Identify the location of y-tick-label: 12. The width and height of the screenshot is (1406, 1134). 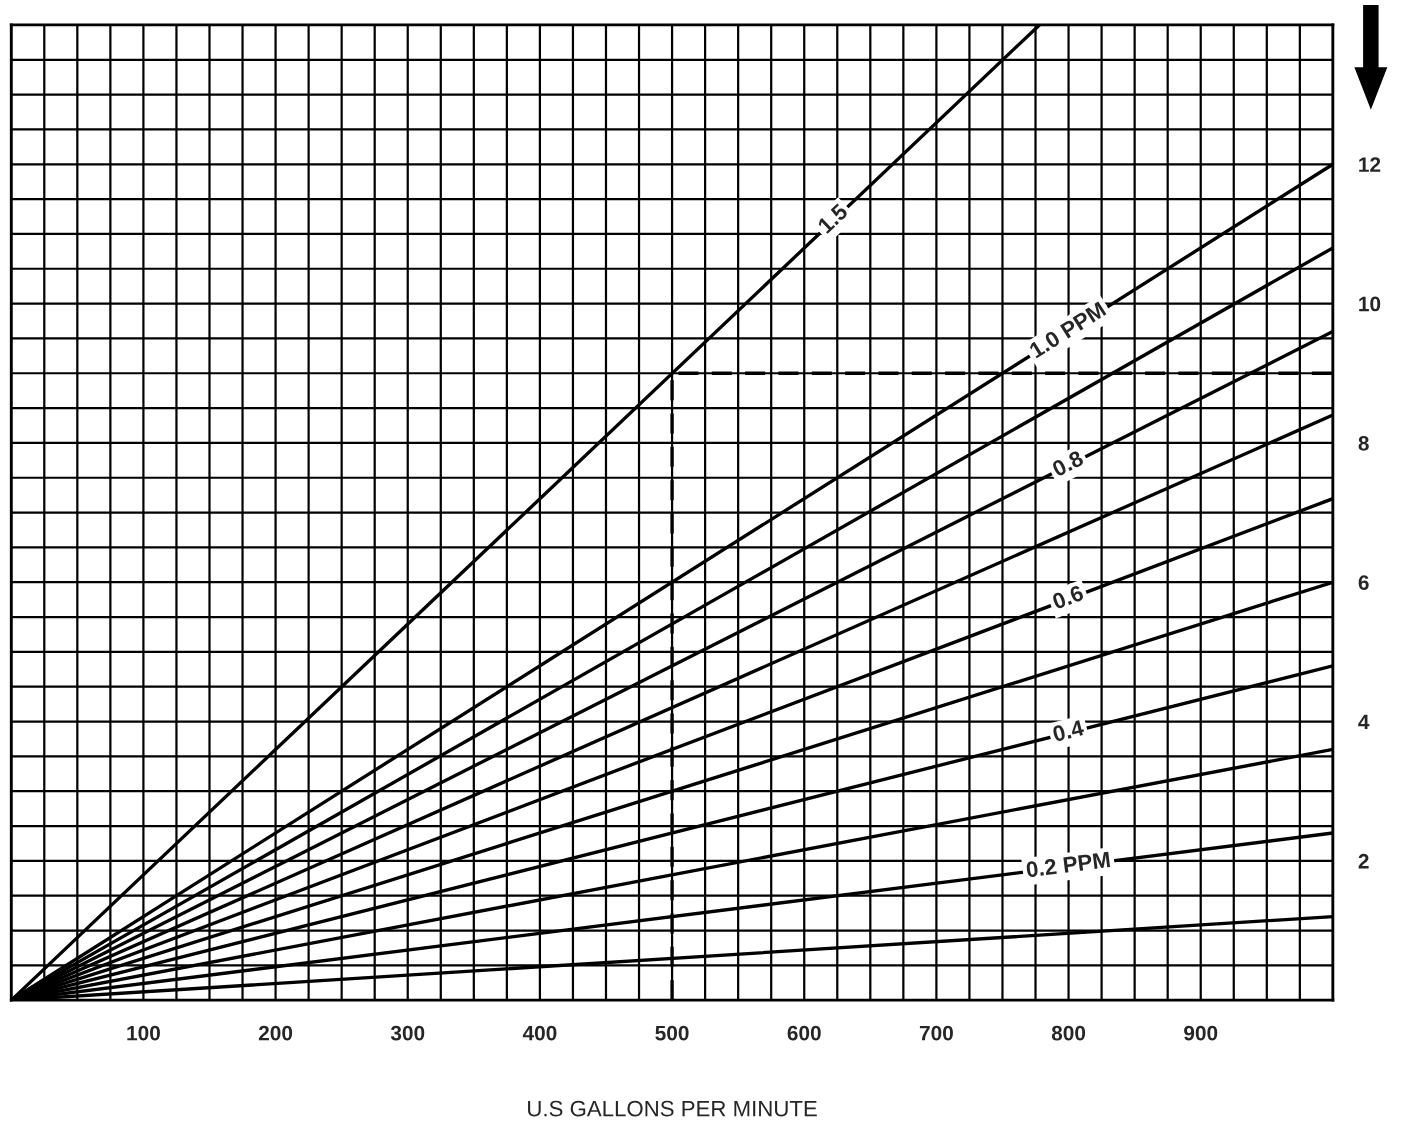
(1370, 164).